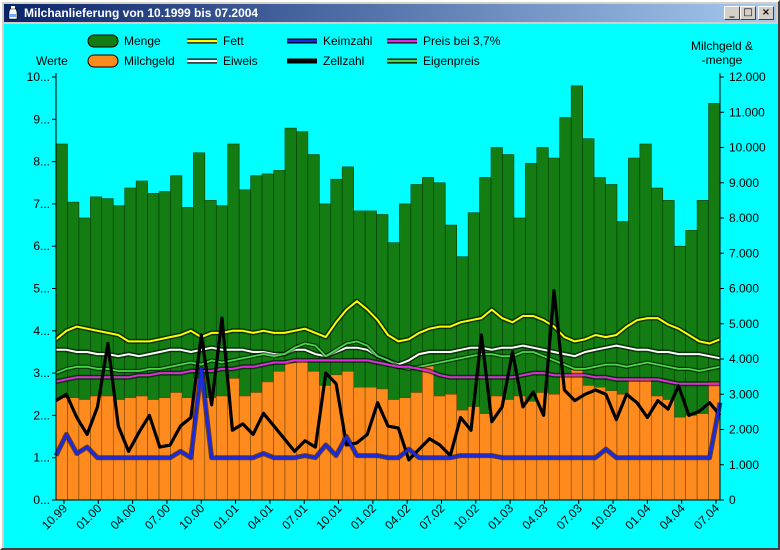 The image size is (780, 550). I want to click on right-tick-label: 11.000, so click(747, 112).